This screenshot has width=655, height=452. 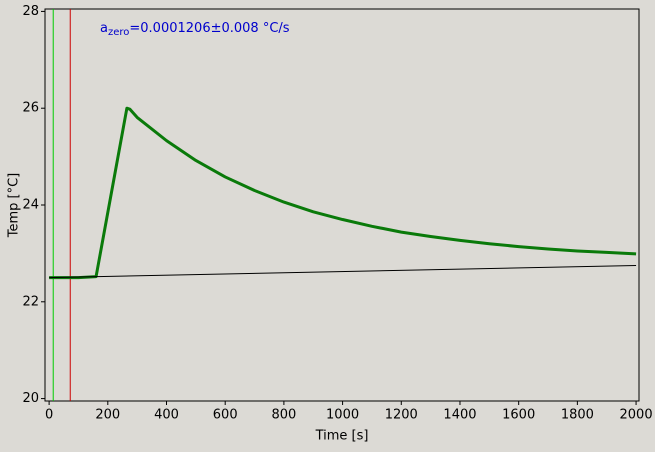 I want to click on y-tick-label: 20, so click(x=30, y=398).